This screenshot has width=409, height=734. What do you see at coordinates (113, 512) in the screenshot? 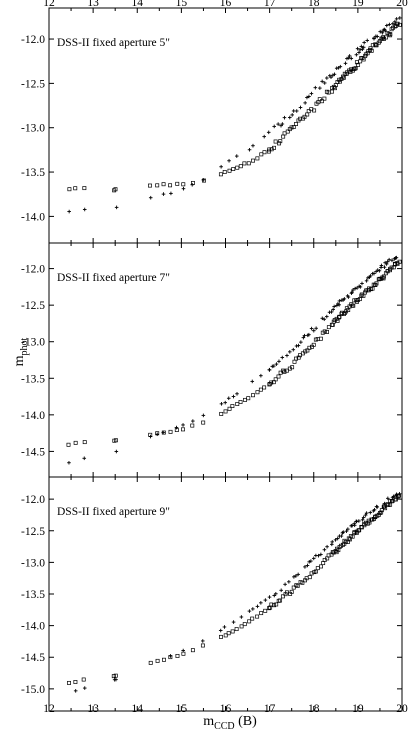
I see `panel-title: DSS-II fixed aperture 9"` at bounding box center [113, 512].